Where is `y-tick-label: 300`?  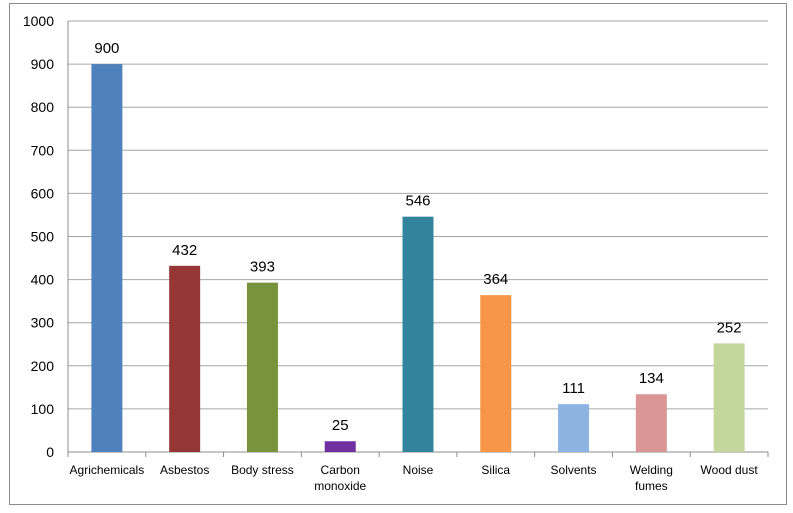 y-tick-label: 300 is located at coordinates (43, 323).